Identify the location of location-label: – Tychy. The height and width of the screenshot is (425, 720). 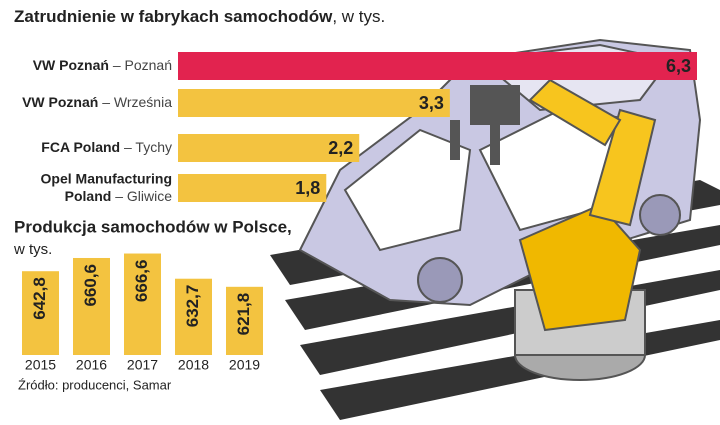
(146, 147).